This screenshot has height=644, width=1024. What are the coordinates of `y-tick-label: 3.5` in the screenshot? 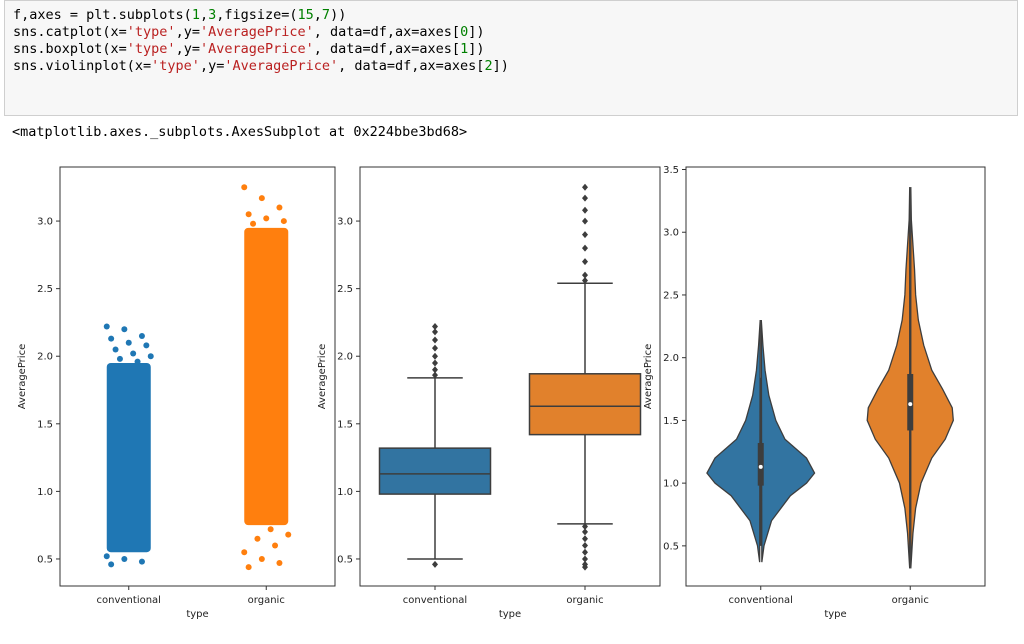 It's located at (671, 170).